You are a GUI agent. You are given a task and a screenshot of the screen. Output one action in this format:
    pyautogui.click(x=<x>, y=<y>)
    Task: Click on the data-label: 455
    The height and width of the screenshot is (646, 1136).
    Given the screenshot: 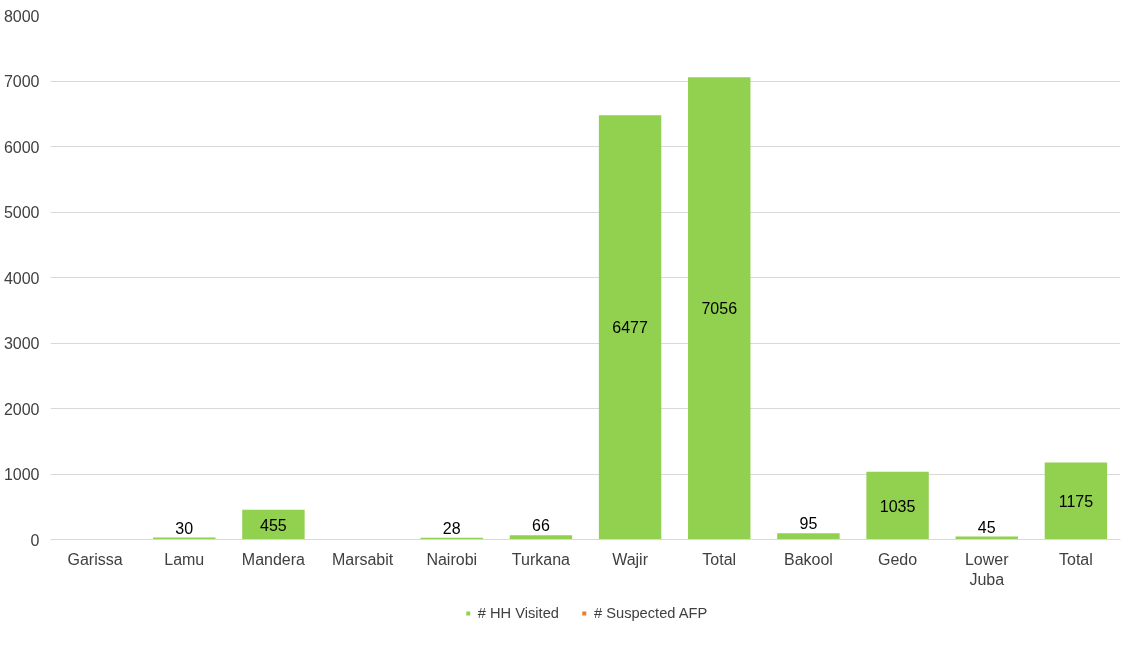 What is the action you would take?
    pyautogui.click(x=273, y=525)
    